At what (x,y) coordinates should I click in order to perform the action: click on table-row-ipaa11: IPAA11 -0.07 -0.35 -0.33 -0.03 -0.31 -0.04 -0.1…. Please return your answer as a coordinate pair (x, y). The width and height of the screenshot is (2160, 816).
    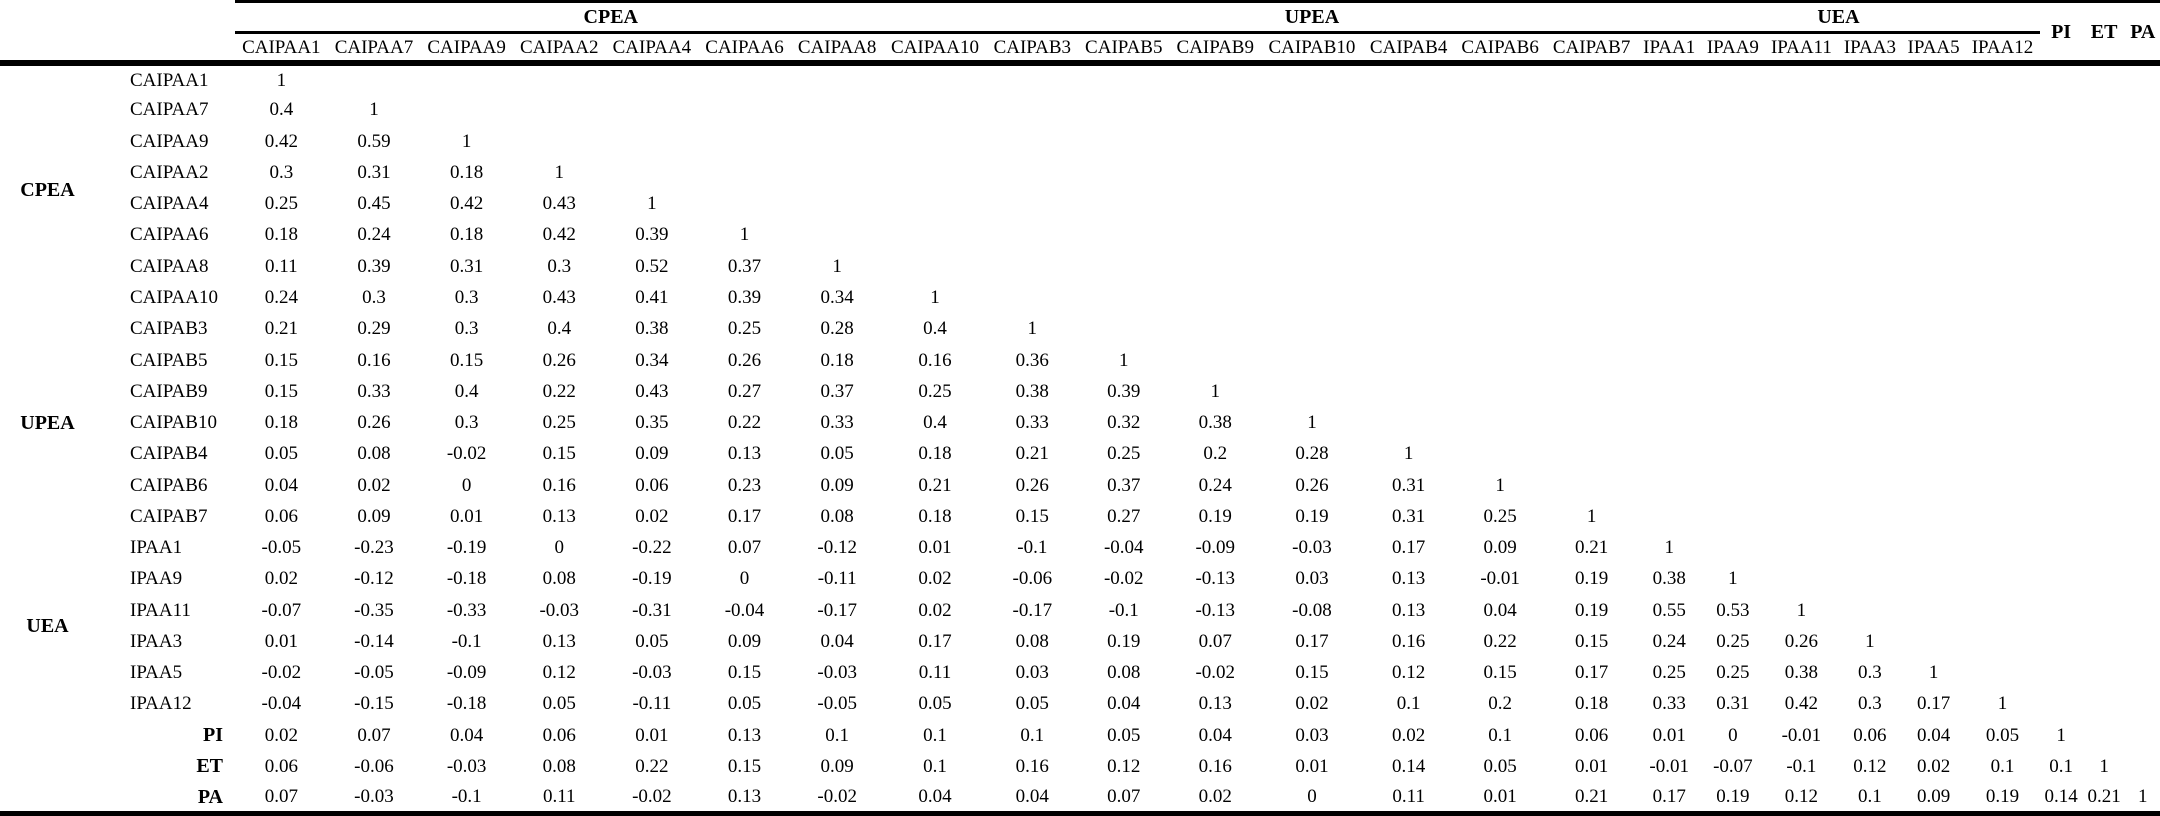
    Looking at the image, I should click on (1080, 610).